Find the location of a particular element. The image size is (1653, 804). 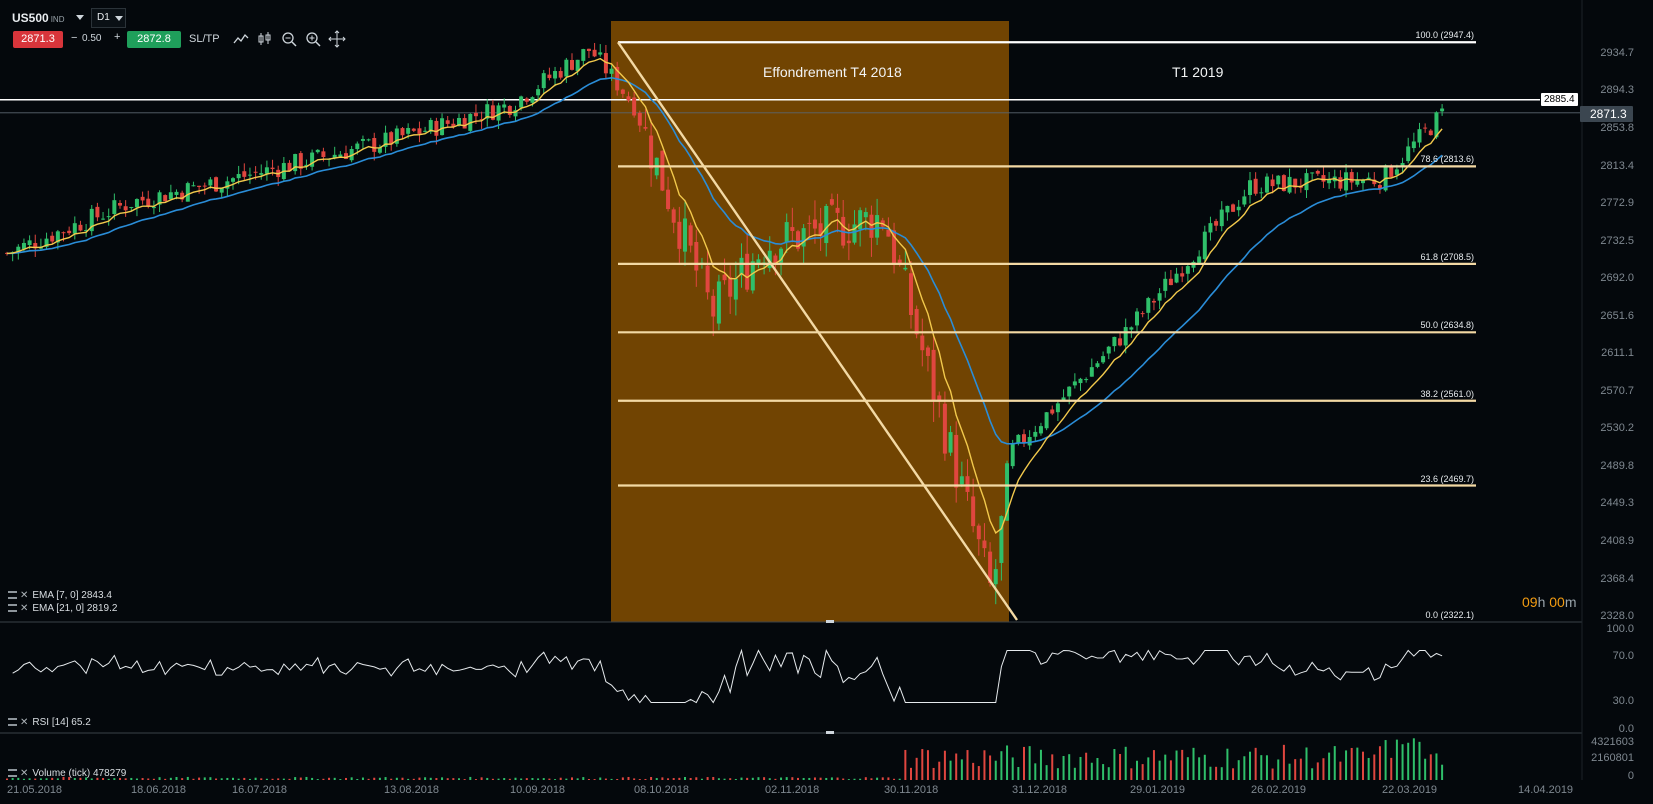

ema21-label: EMA [21, 0] 2819.2 is located at coordinates (75, 608).